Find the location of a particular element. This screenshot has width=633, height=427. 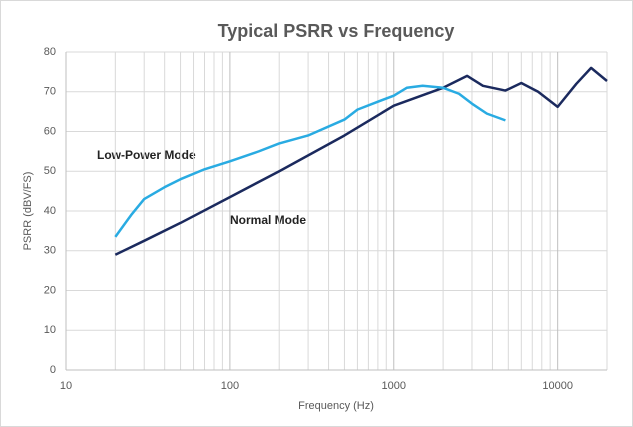

y-tick-label: 20 is located at coordinates (50, 290).